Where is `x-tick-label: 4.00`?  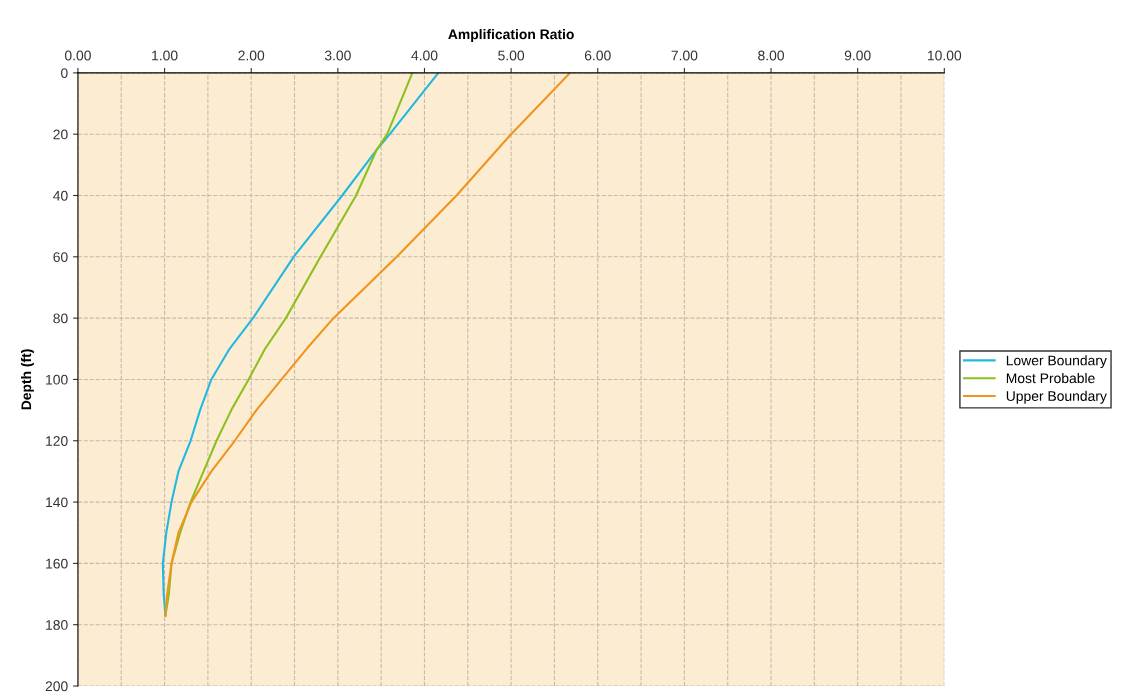 x-tick-label: 4.00 is located at coordinates (424, 55).